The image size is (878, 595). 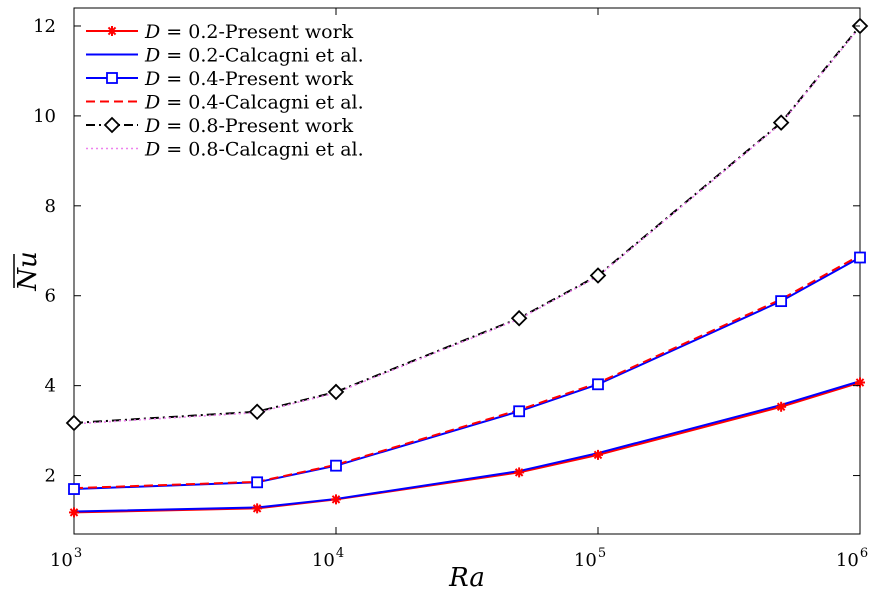 I want to click on legend-label: D = 0.4-Calcagni et al., so click(x=254, y=103).